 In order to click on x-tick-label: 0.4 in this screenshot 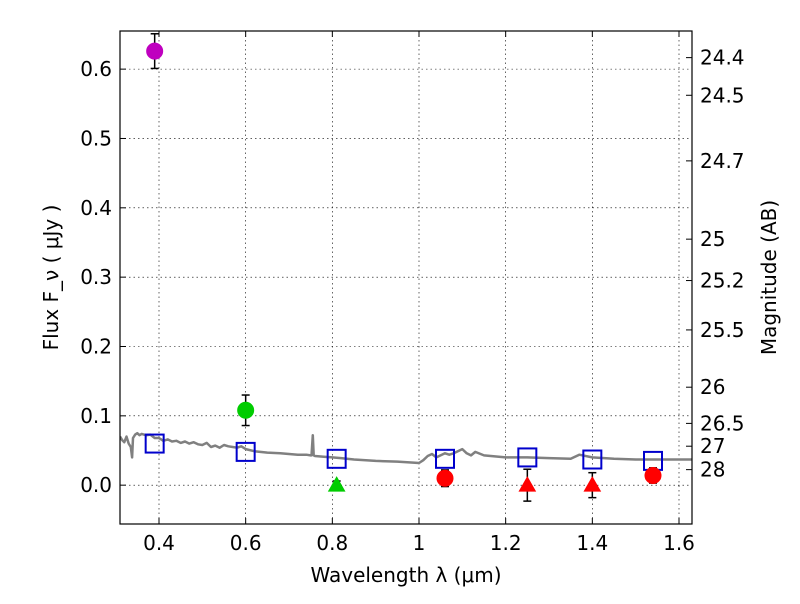, I will do `click(159, 543)`.